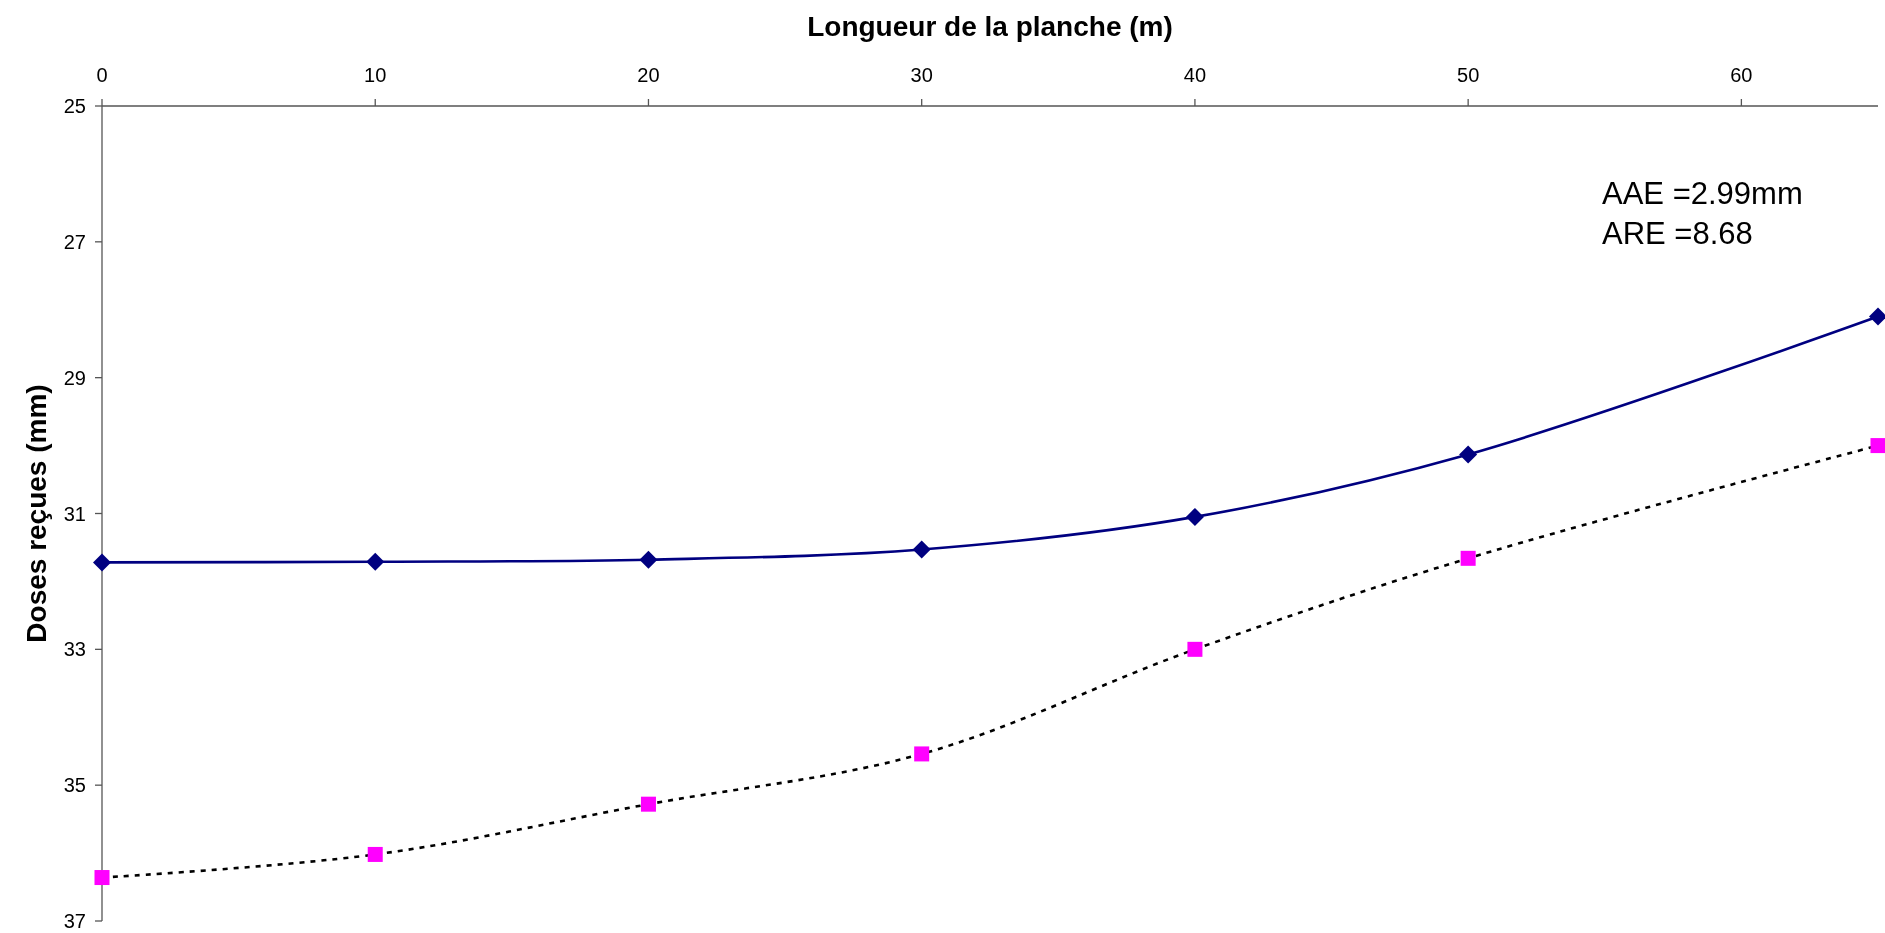  I want to click on y-axis-title: Doses reçues (mm), so click(36, 513).